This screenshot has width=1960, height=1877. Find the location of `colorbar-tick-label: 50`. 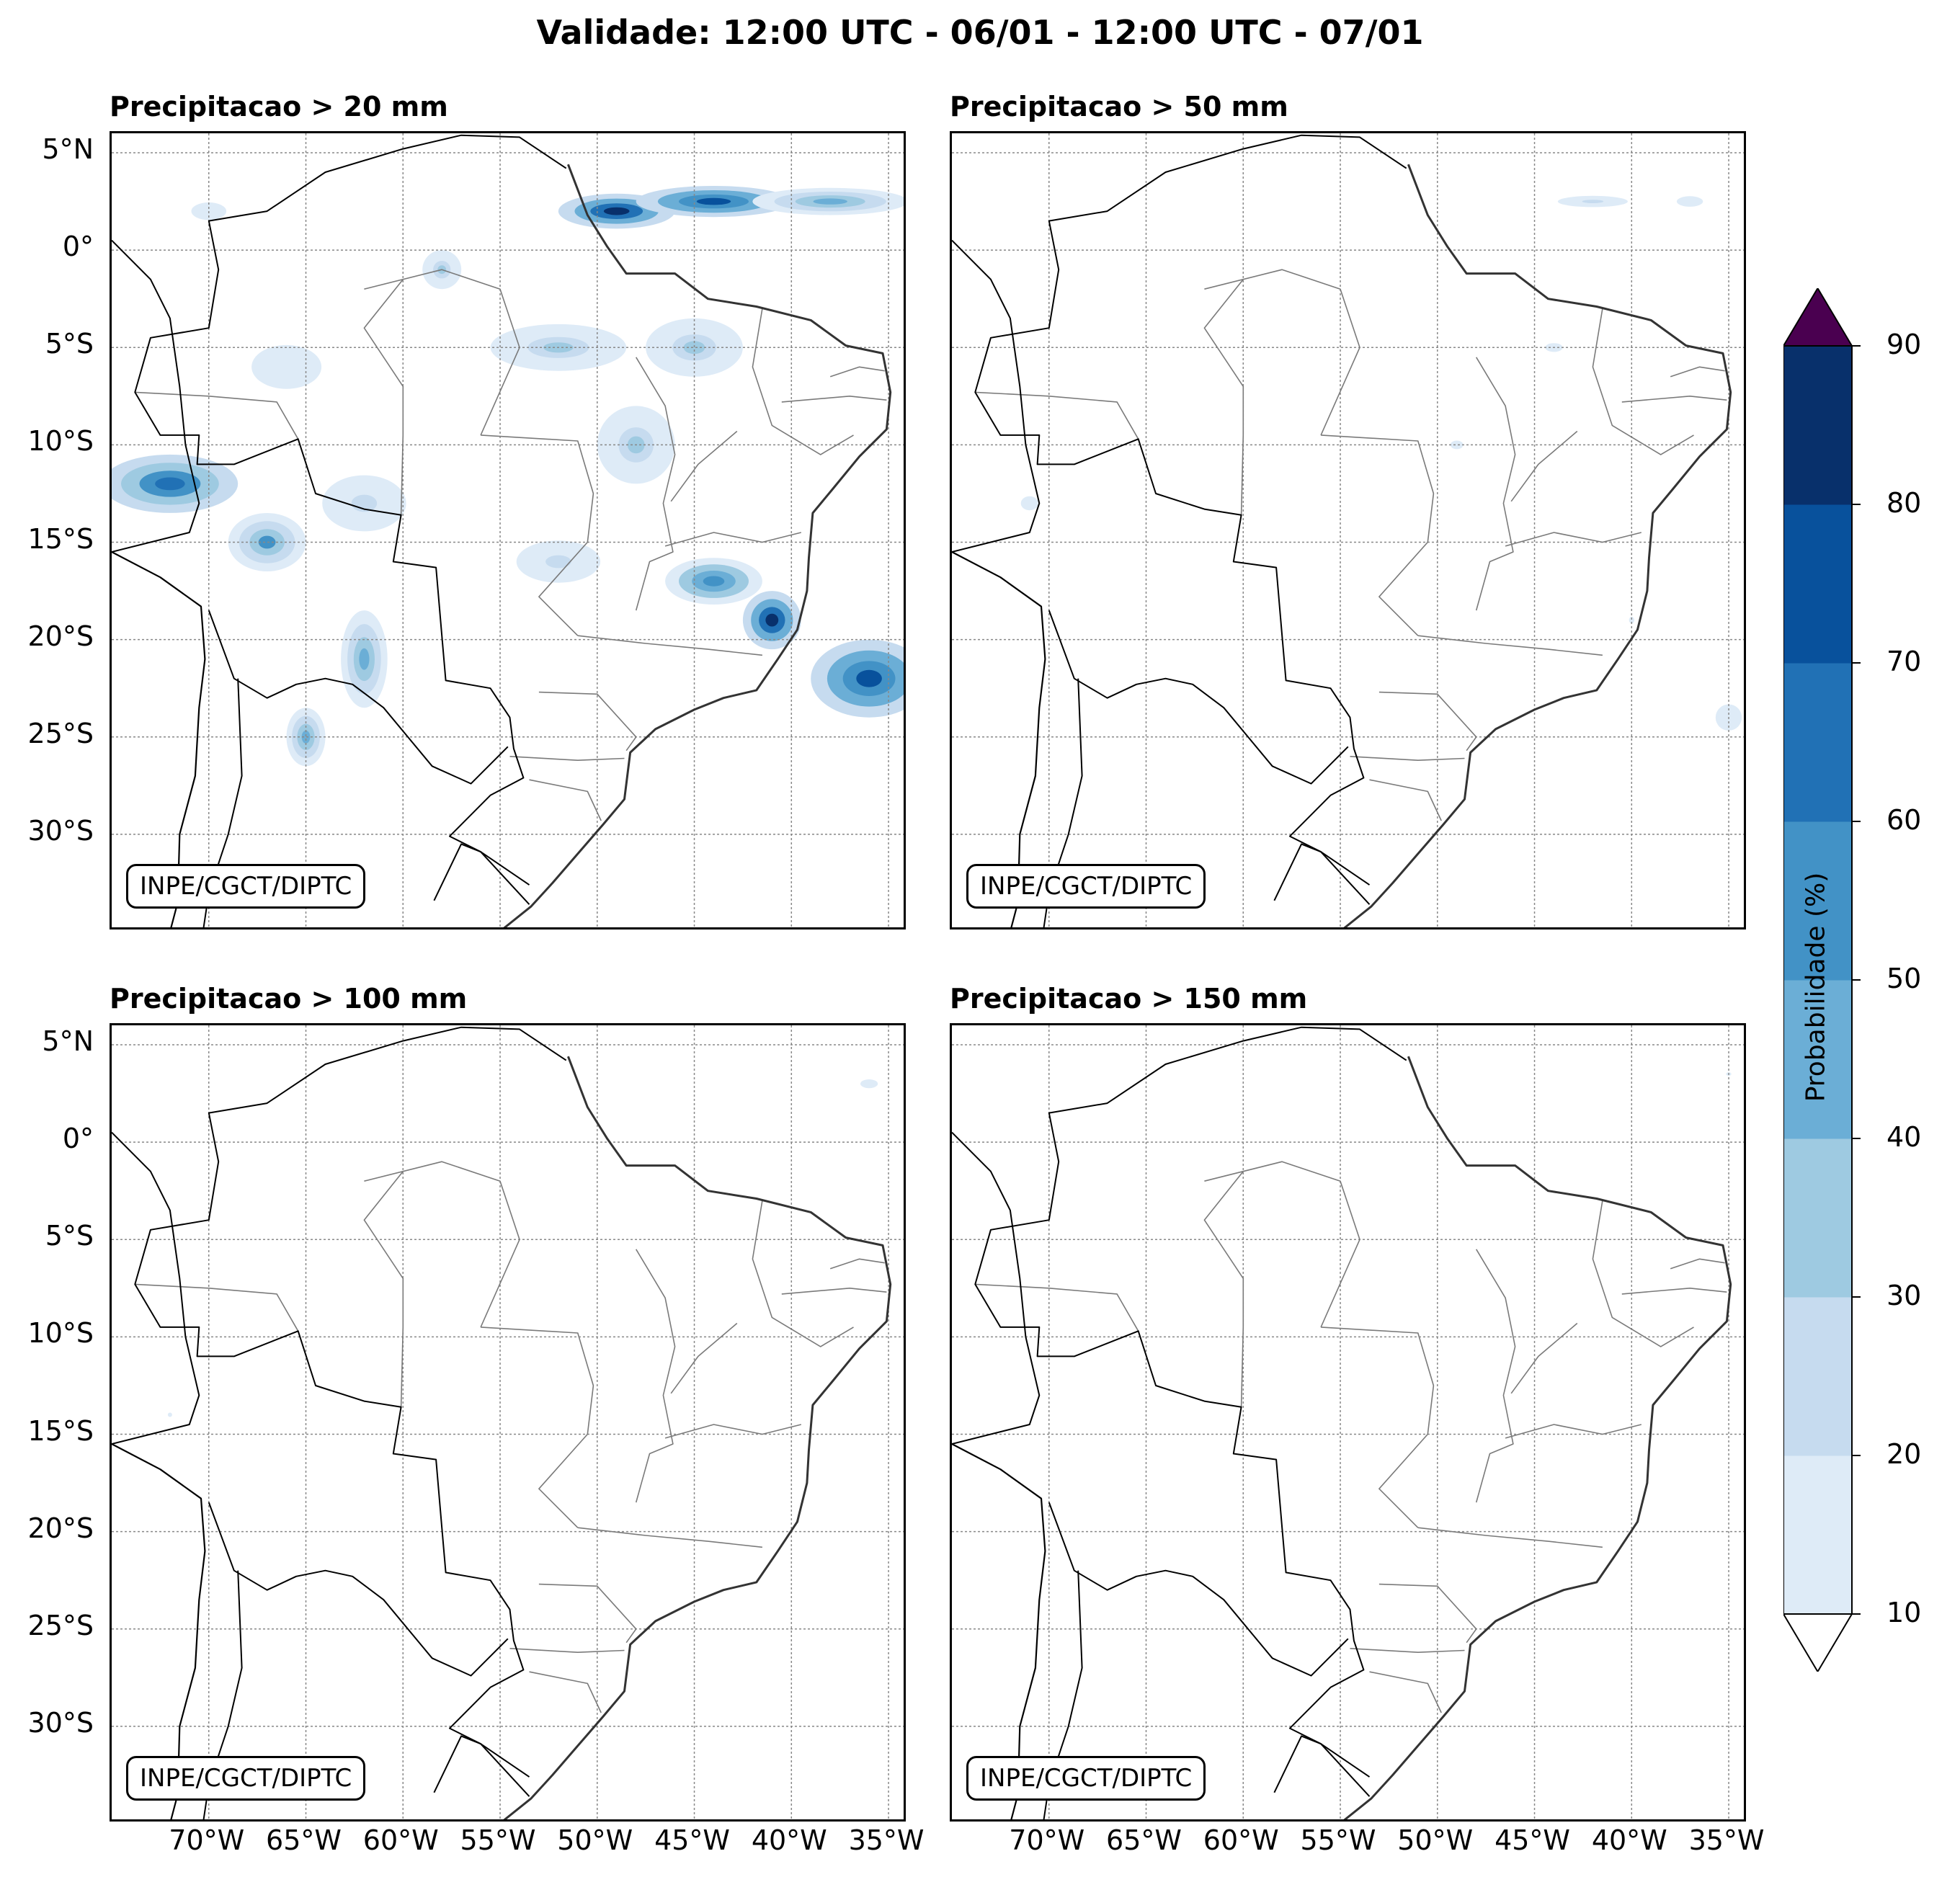

colorbar-tick-label: 50 is located at coordinates (1904, 978).